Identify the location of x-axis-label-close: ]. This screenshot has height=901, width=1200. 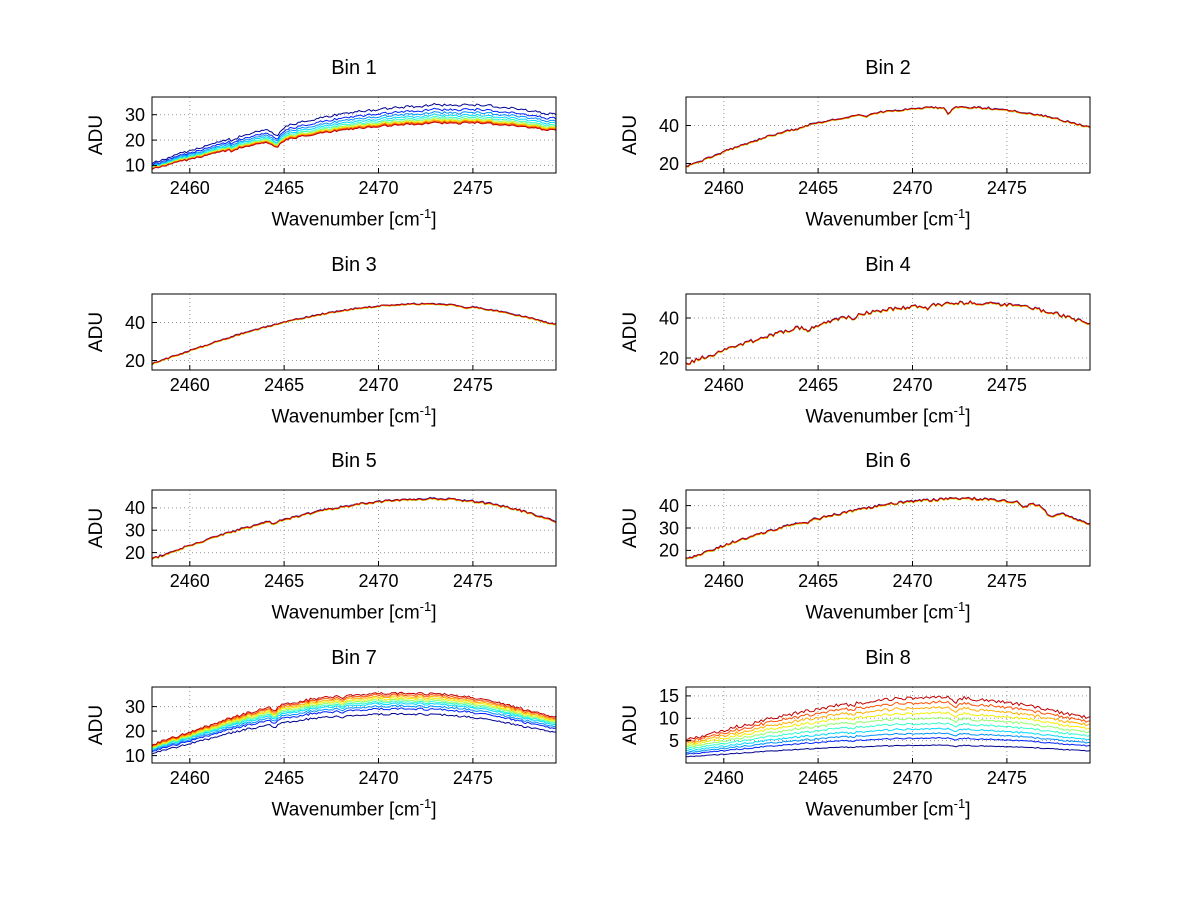
(968, 613).